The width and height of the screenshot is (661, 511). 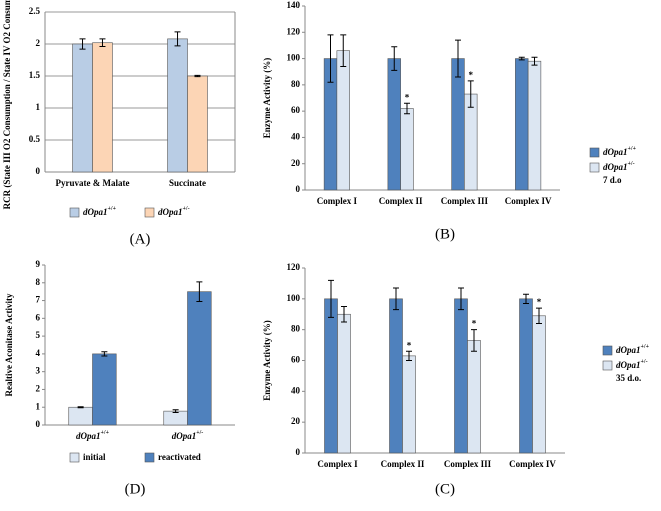 What do you see at coordinates (294, 5) in the screenshot?
I see `y-tick-label: 140` at bounding box center [294, 5].